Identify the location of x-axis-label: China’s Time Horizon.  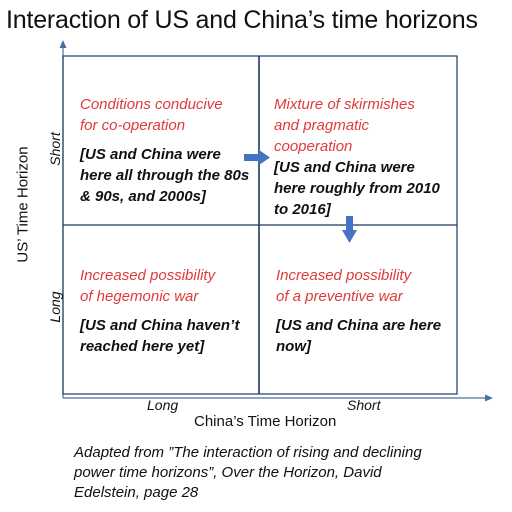
(265, 421).